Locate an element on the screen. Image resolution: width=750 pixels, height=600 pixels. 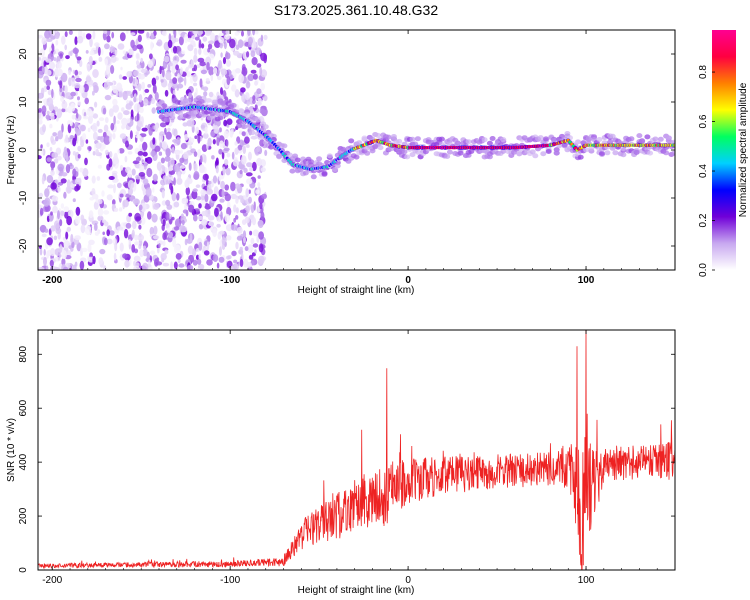
y-tick-label: 200 is located at coordinates (23, 515).